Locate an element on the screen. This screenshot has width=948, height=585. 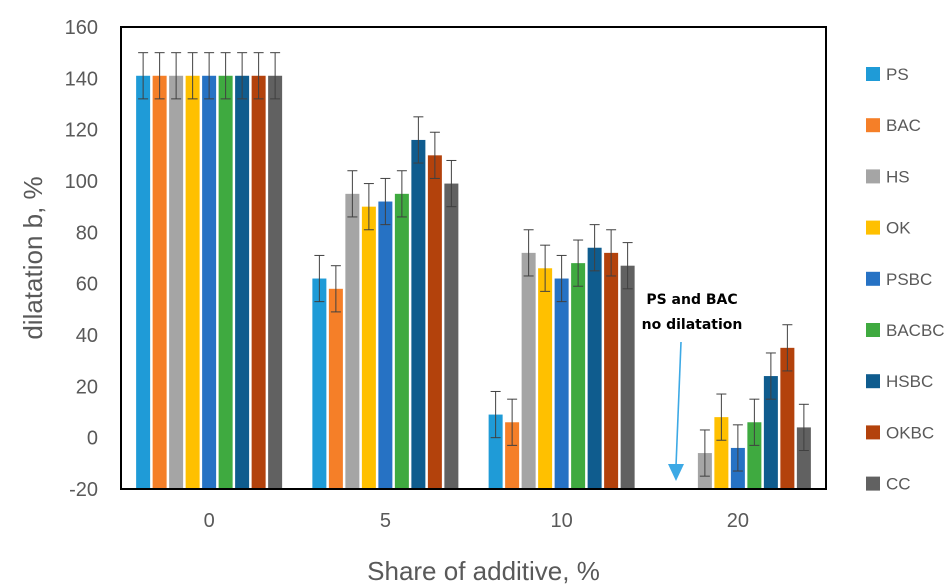
x-tick-label: 5 is located at coordinates (385, 521).